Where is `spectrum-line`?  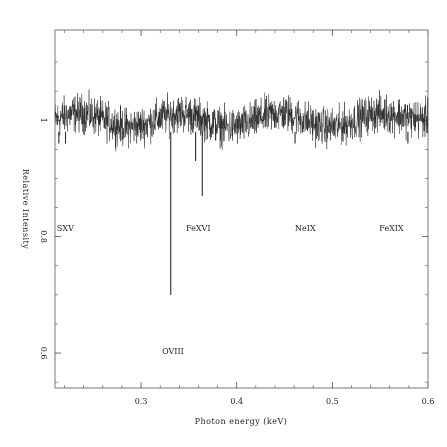
spectrum-line is located at coordinates (241, 120).